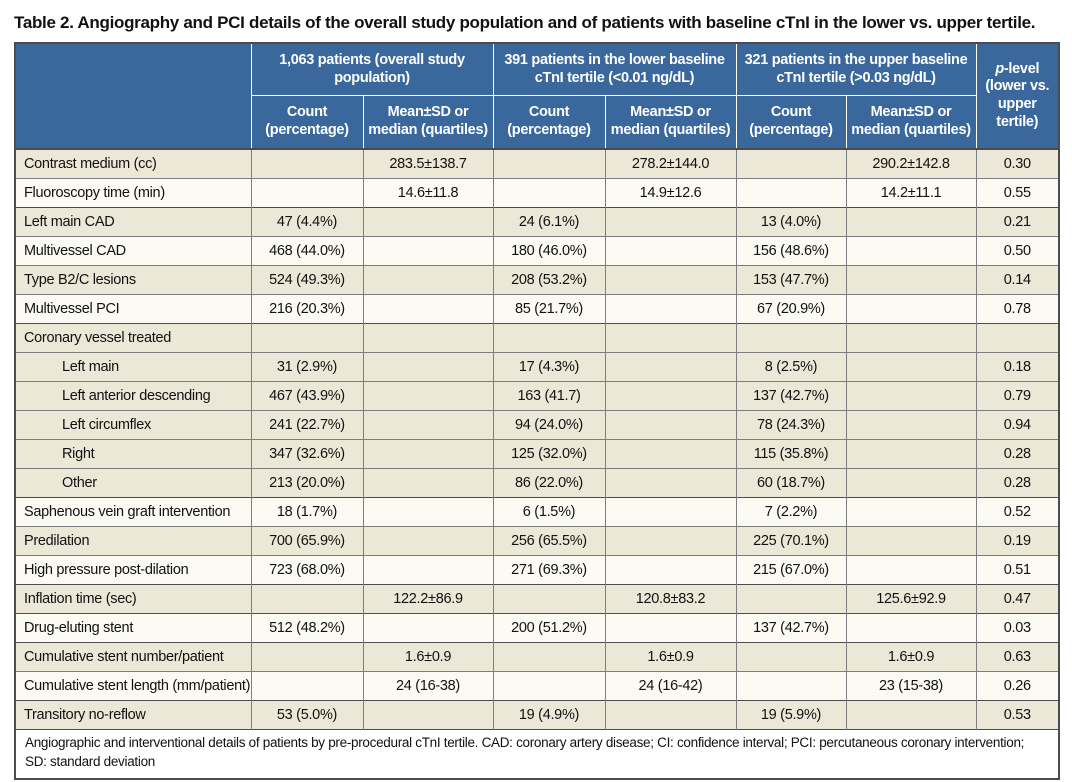  I want to click on subheader-mean-lower: Mean±SD or median (quartiles), so click(670, 122).